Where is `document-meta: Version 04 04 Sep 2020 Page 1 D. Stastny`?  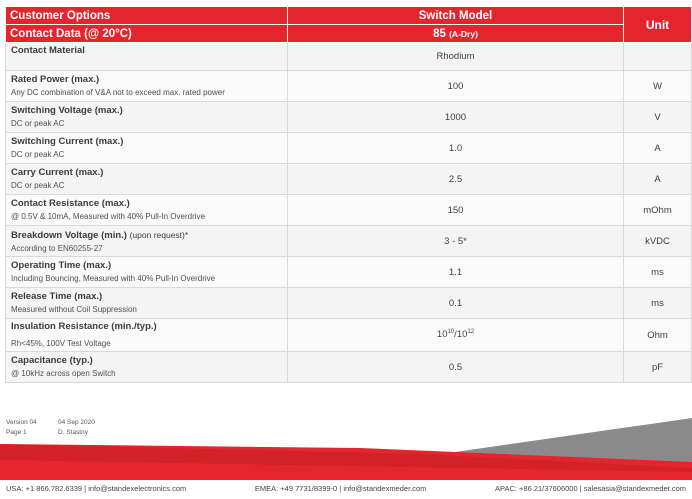
document-meta: Version 04 04 Sep 2020 Page 1 D. Stastny is located at coordinates (50, 428).